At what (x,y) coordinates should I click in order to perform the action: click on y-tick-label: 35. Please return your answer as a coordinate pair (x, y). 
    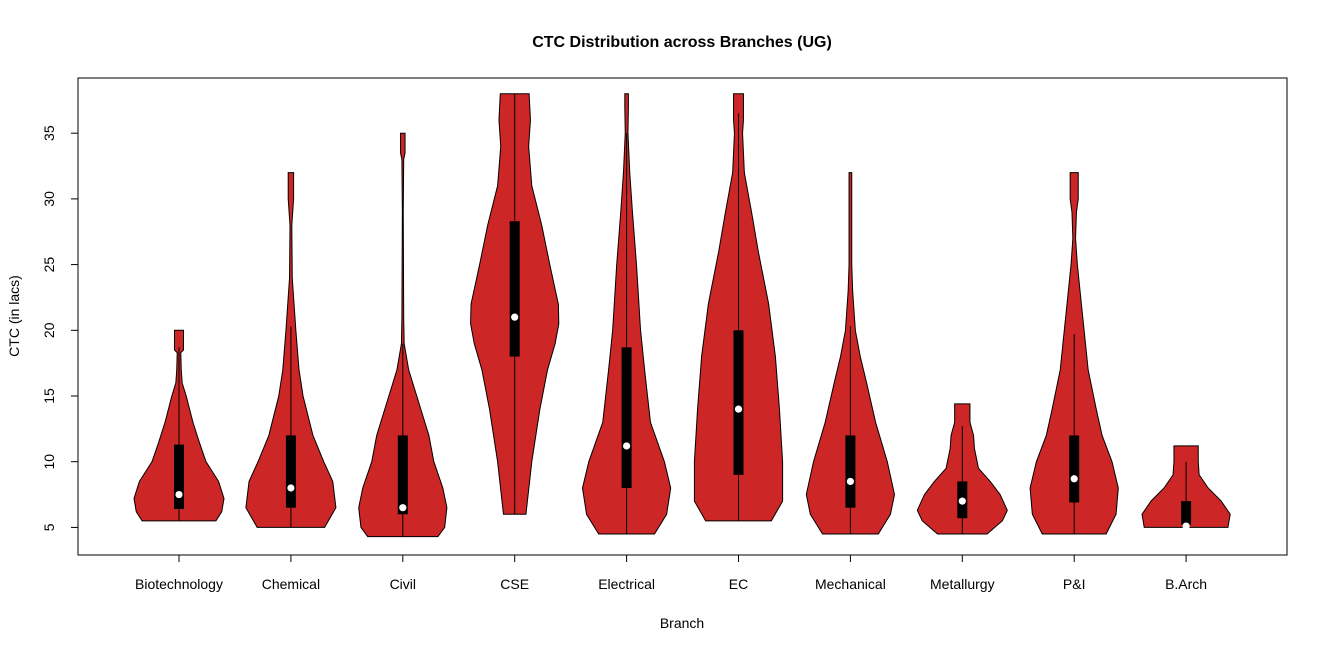
    Looking at the image, I should click on (49, 133).